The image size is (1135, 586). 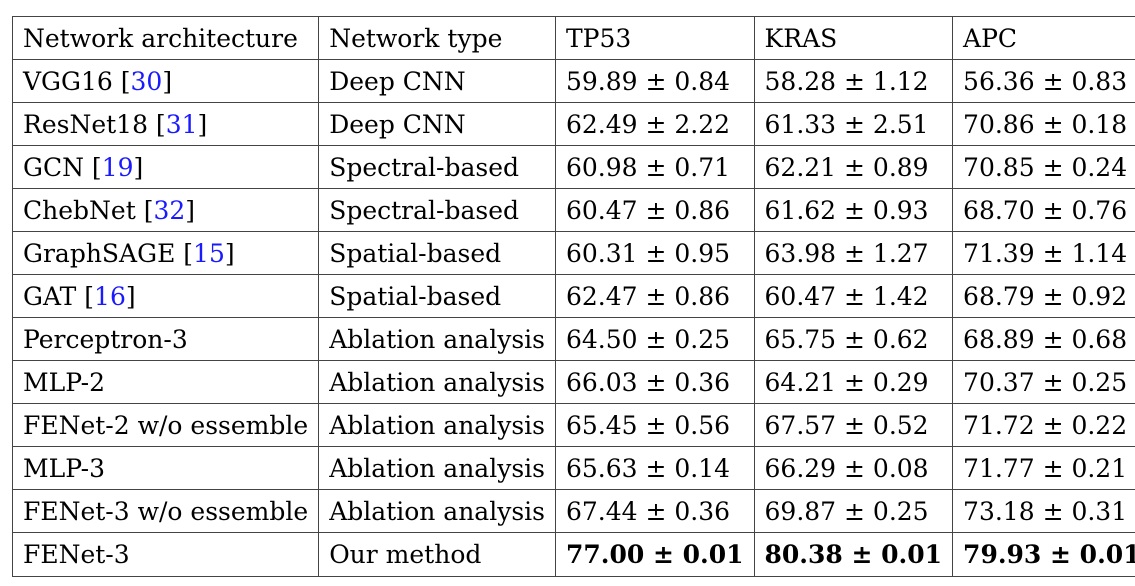 I want to click on architecture-cell: VGG16 [30], so click(x=165, y=81).